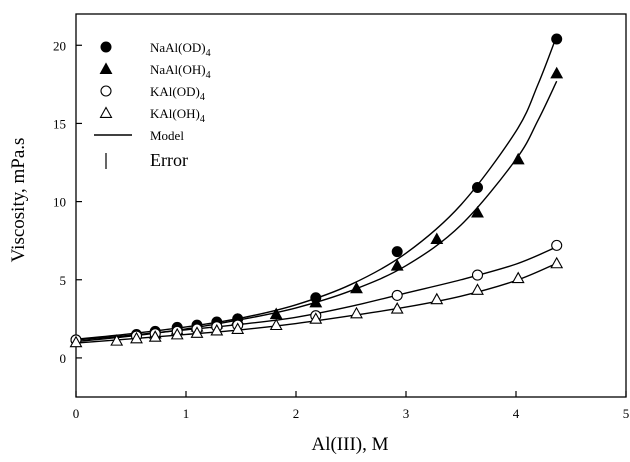 The image size is (630, 462). I want to click on legend-label: NaAl(OD)4, so click(180, 49).